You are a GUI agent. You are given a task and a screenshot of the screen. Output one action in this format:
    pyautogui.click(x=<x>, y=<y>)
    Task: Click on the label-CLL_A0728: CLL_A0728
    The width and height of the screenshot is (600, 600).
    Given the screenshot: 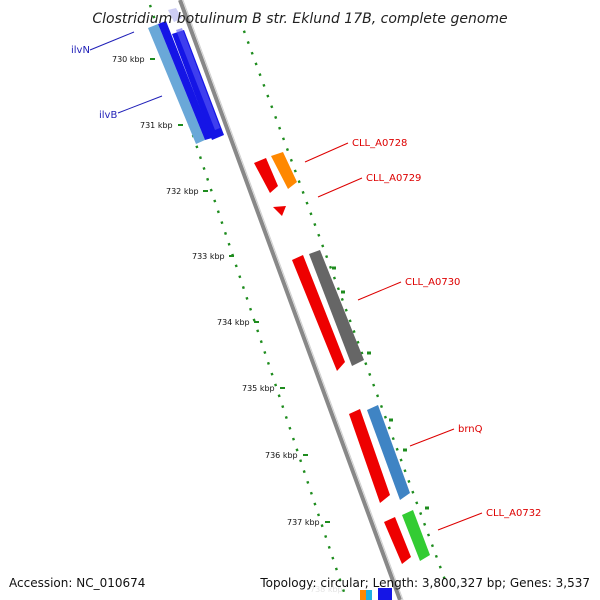 What is the action you would take?
    pyautogui.click(x=379, y=143)
    